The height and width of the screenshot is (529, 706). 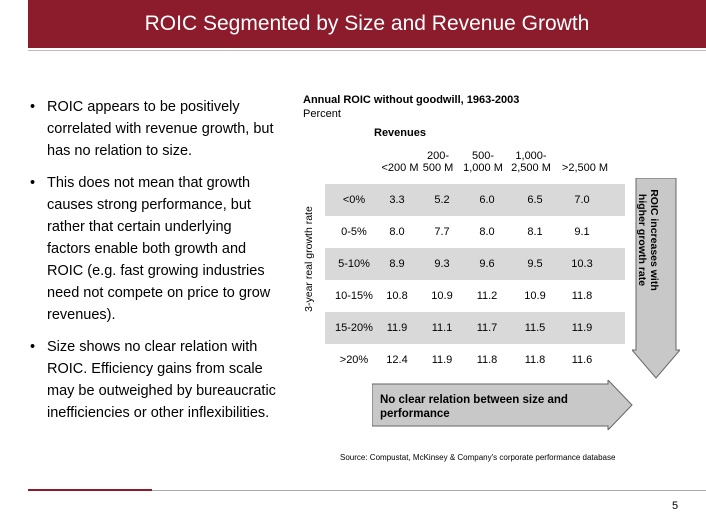 What do you see at coordinates (582, 232) in the screenshot?
I see `table-cell: 9.1` at bounding box center [582, 232].